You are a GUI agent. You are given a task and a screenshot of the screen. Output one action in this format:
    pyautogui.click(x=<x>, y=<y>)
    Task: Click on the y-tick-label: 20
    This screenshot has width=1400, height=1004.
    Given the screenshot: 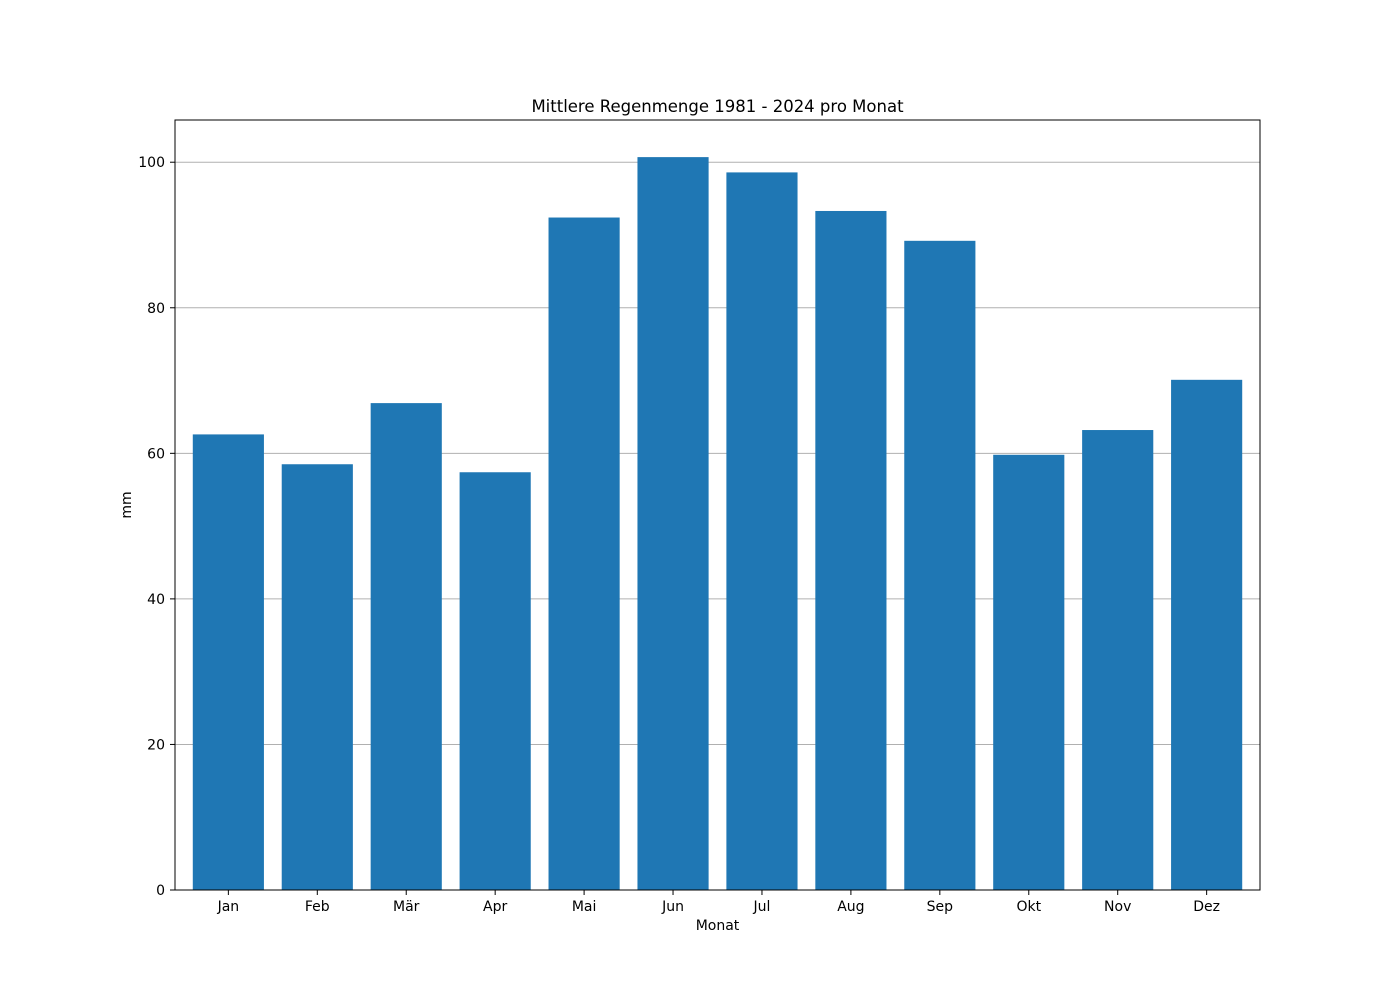 What is the action you would take?
    pyautogui.click(x=156, y=745)
    